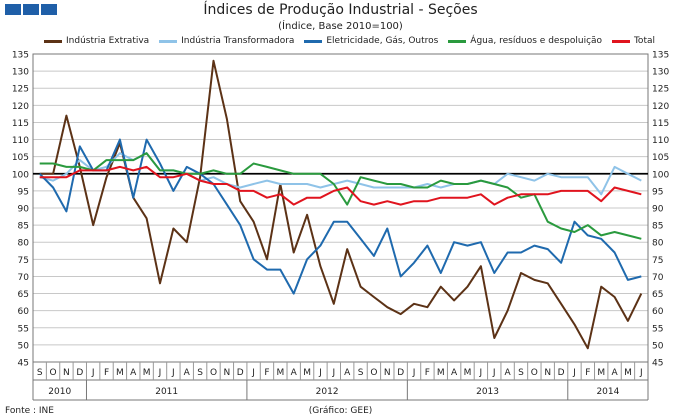 The image size is (681, 420). Describe the element at coordinates (168, 41) in the screenshot. I see `legend-swatch-transformadora` at that location.